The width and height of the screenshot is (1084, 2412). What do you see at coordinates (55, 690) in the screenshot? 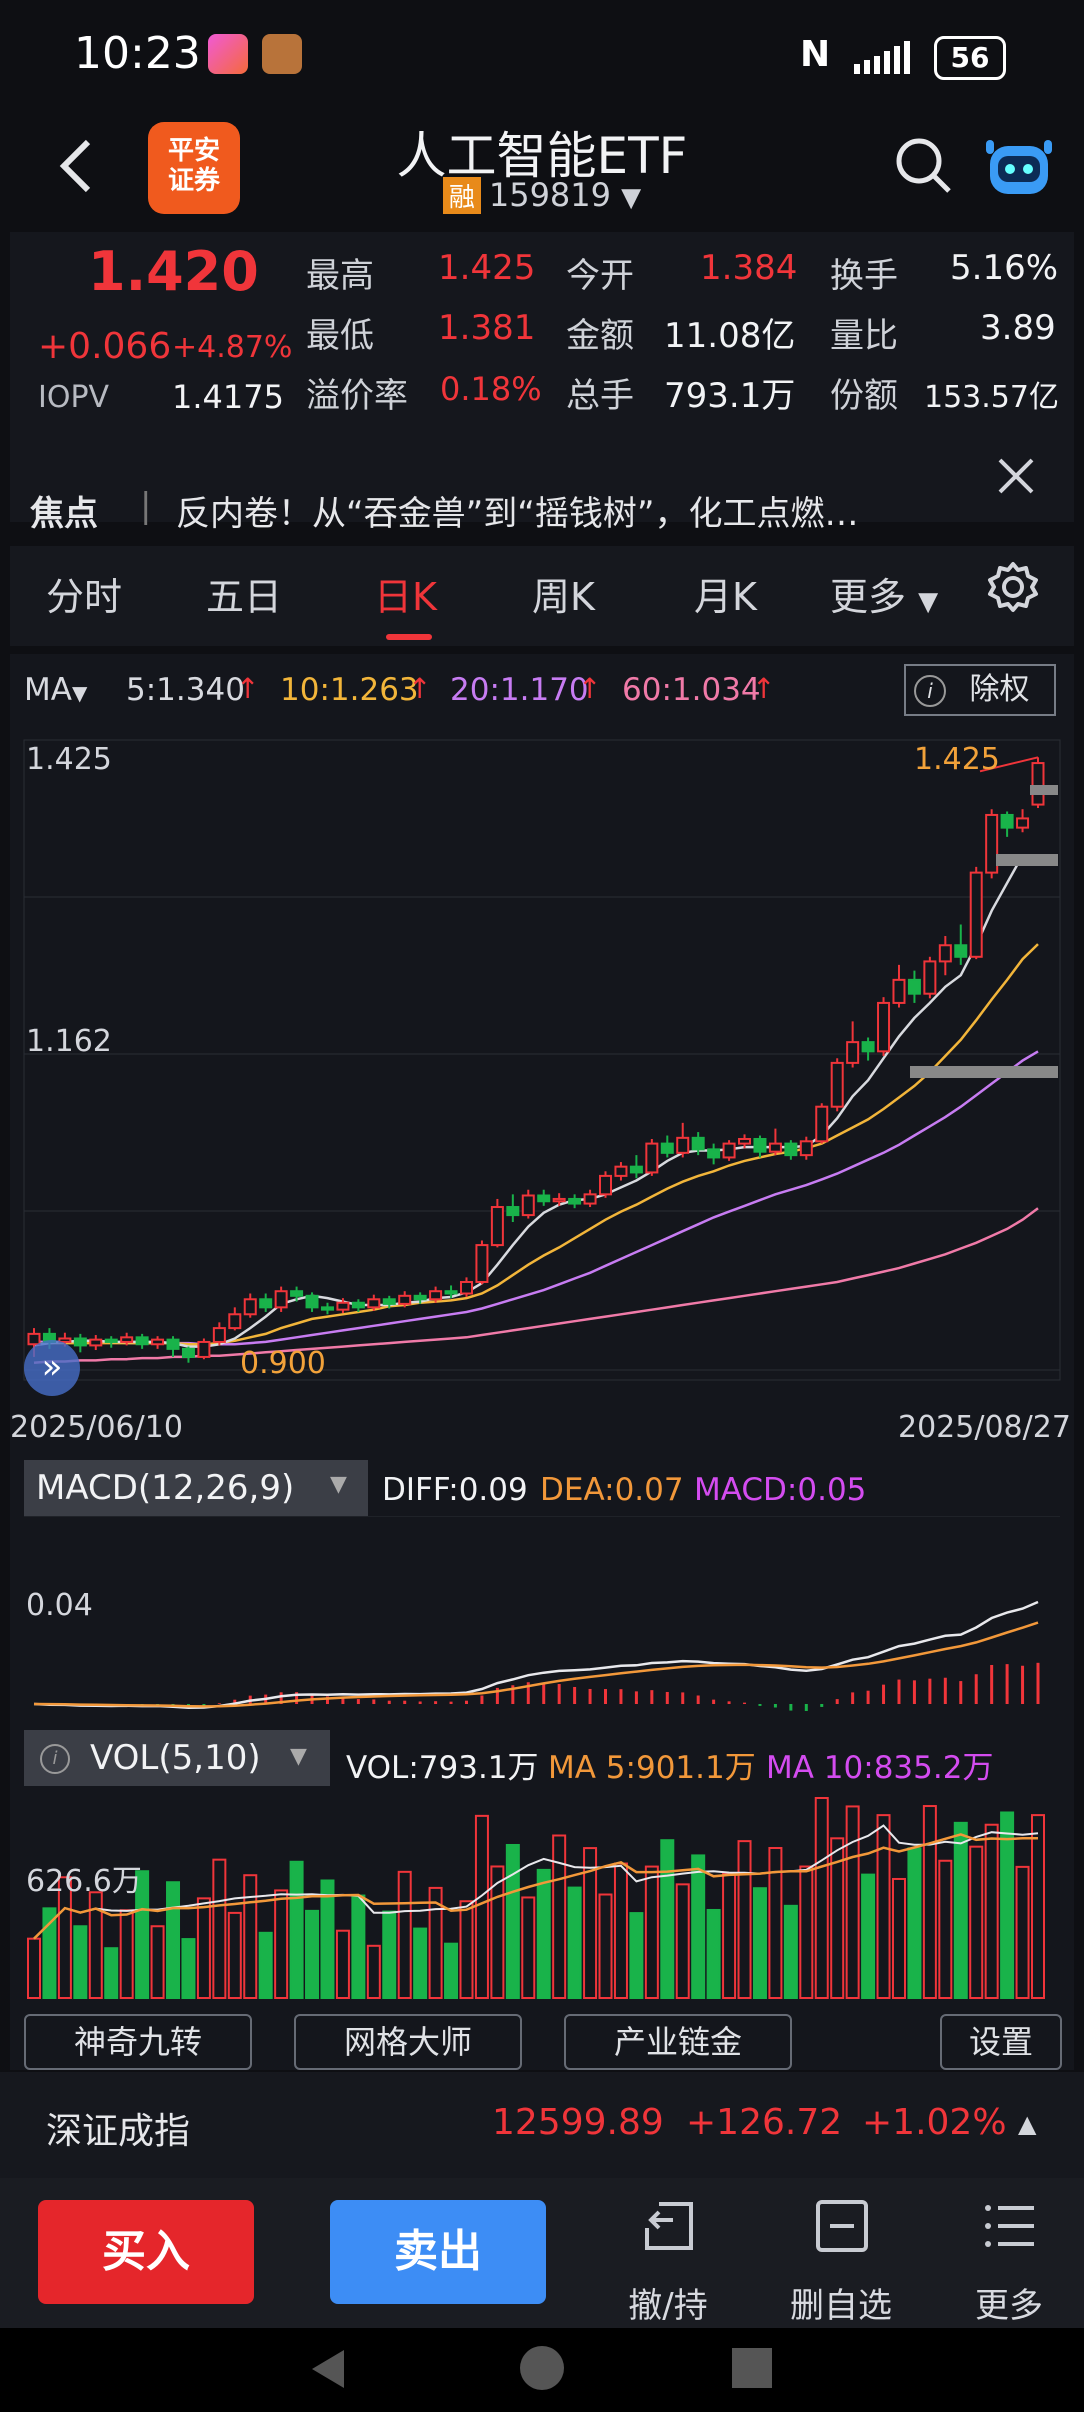
I see `ma-selector: MA▼` at bounding box center [55, 690].